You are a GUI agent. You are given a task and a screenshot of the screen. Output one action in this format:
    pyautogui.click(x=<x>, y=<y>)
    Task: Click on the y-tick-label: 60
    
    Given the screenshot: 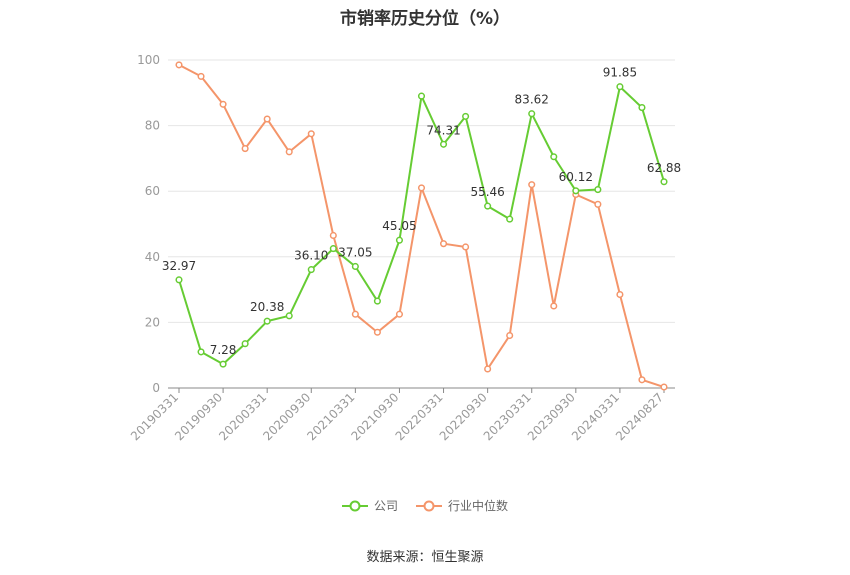 What is the action you would take?
    pyautogui.click(x=152, y=191)
    